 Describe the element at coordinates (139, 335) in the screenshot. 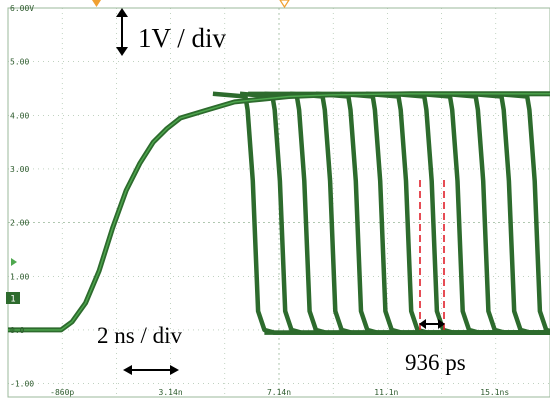

I see `time-div-label: 2 ns / div` at that location.